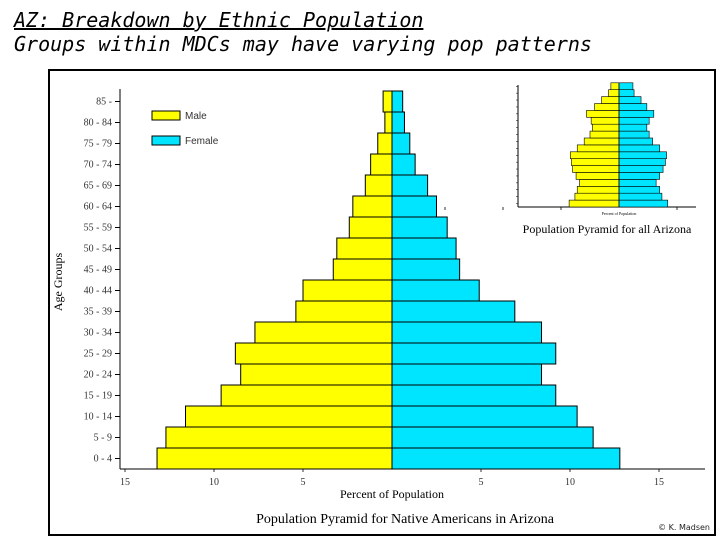 This screenshot has width=720, height=540. What do you see at coordinates (98, 291) in the screenshot?
I see `age-label-8: 40 - 44` at bounding box center [98, 291].